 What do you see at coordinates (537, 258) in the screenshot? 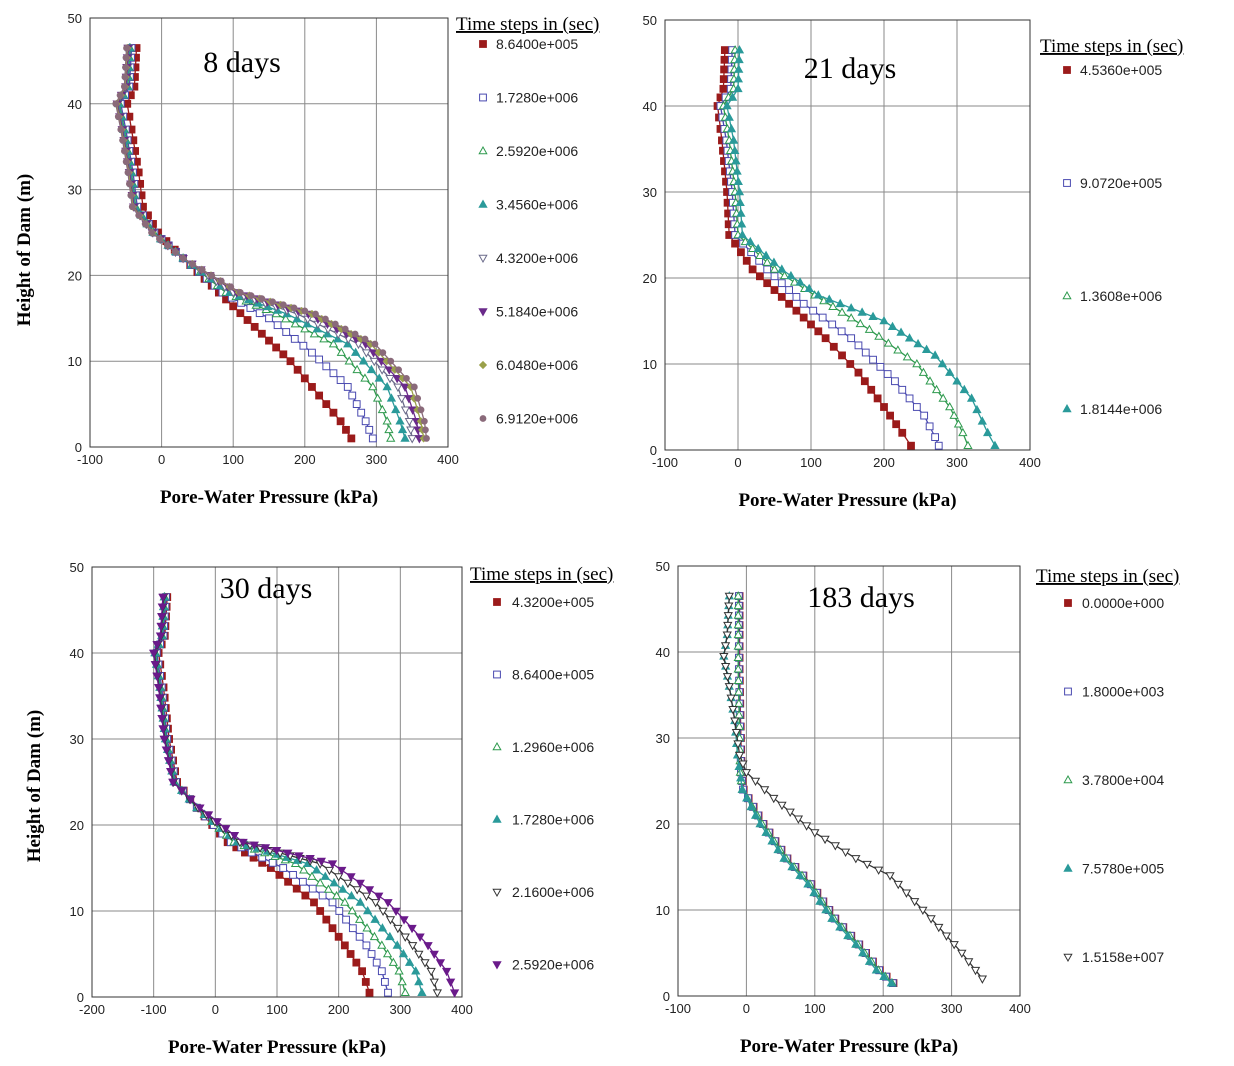
I see `legend-entry: 4.3200e+006` at bounding box center [537, 258].